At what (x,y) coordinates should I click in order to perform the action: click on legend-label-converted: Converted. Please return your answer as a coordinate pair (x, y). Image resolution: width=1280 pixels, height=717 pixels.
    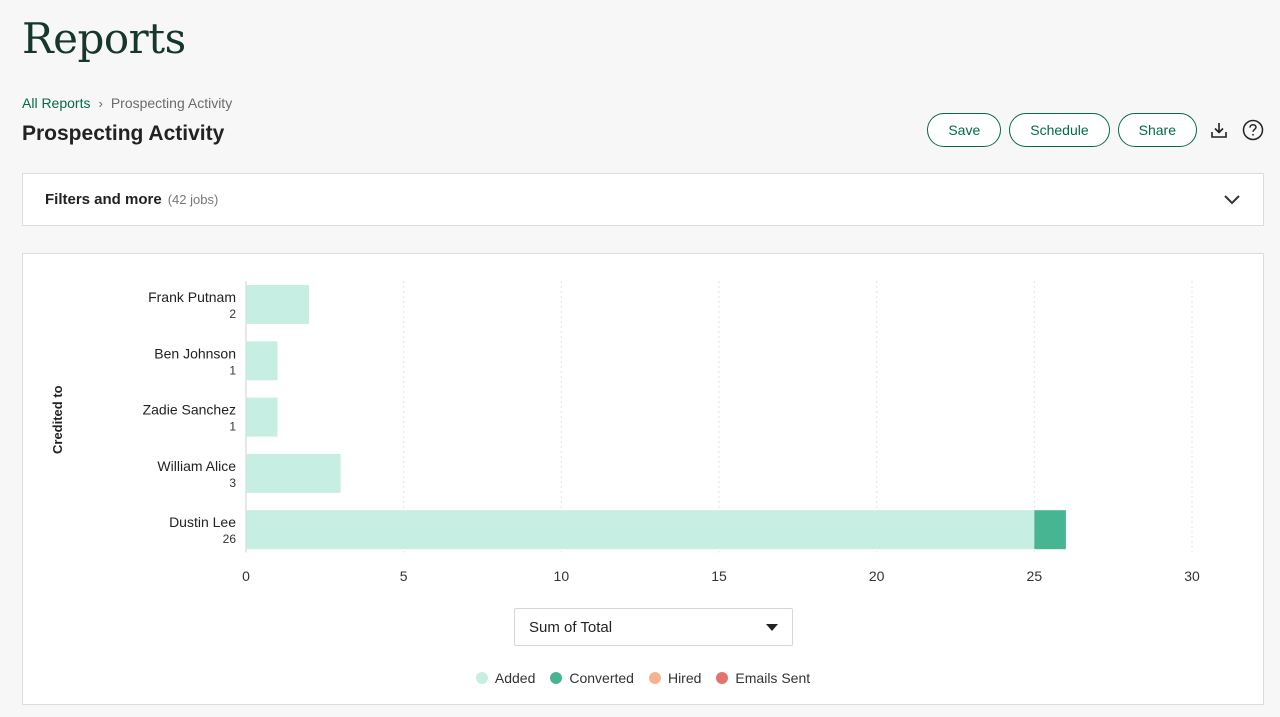
    Looking at the image, I should click on (601, 678).